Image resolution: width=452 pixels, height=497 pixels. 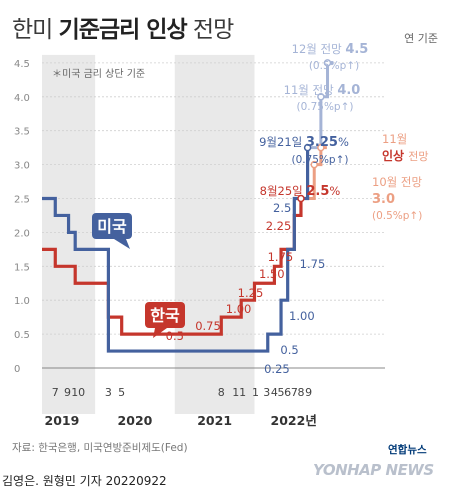 I want to click on us-value-label: 2.5, so click(x=282, y=208).